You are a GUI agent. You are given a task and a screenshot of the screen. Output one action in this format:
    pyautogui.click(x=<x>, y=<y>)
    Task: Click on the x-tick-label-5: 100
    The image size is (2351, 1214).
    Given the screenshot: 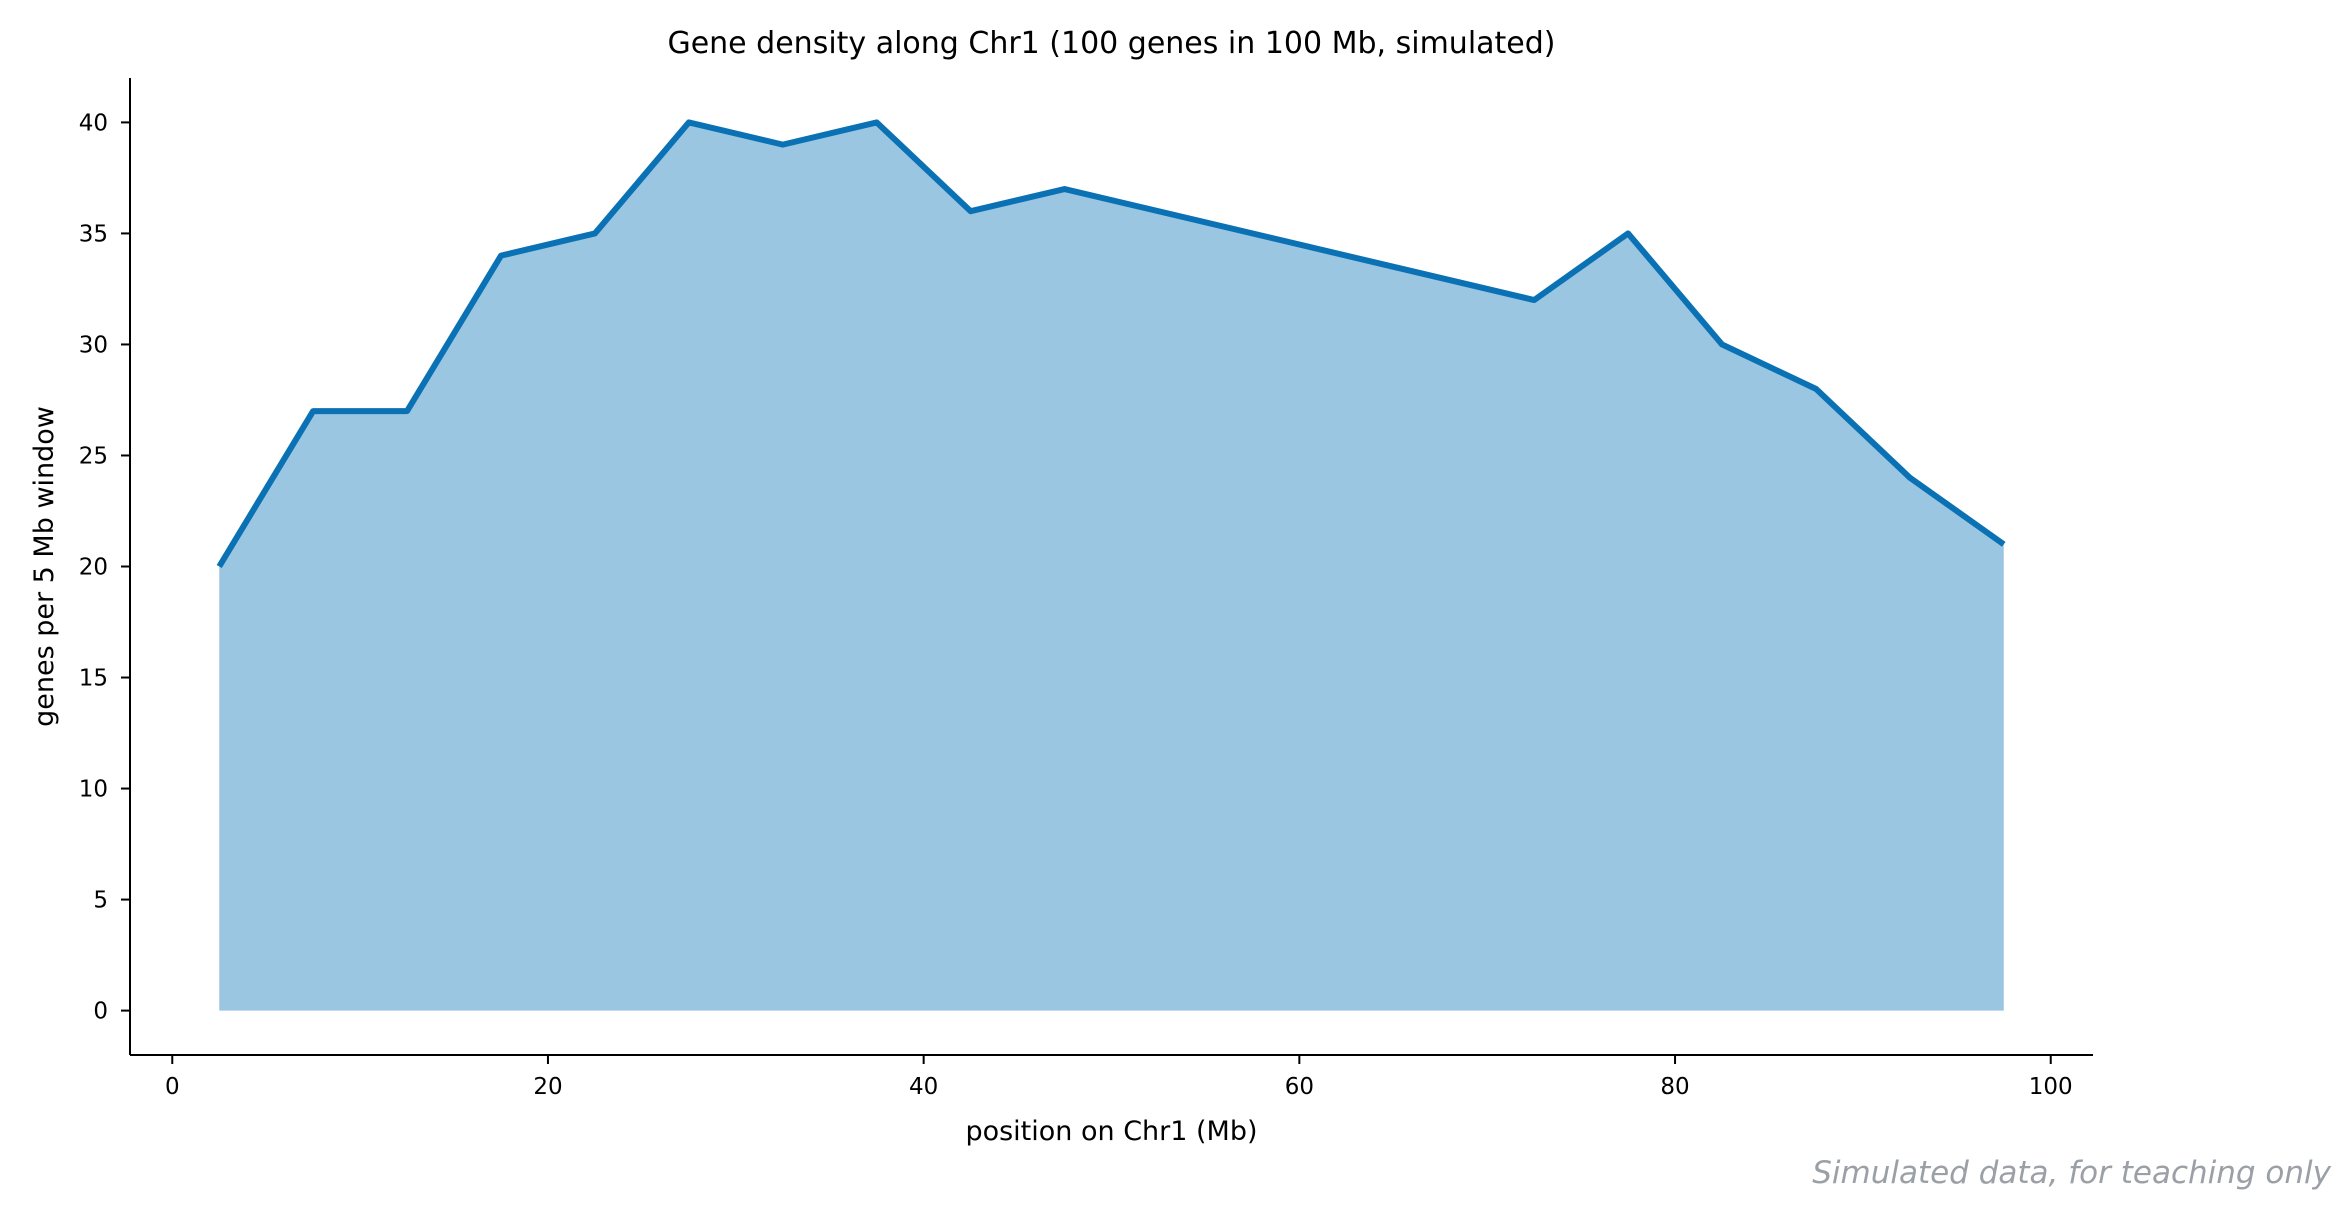 What is the action you would take?
    pyautogui.click(x=2051, y=1087)
    